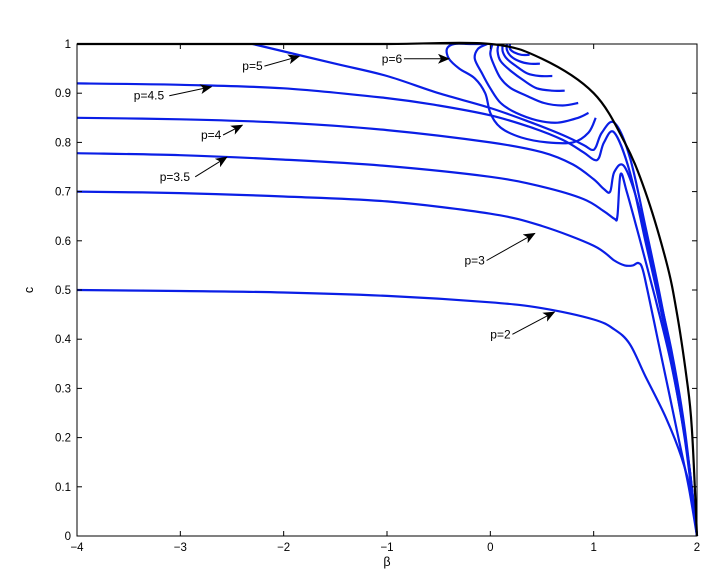 This screenshot has width=707, height=574. Describe the element at coordinates (180, 548) in the screenshot. I see `x-tick-label: −3` at that location.